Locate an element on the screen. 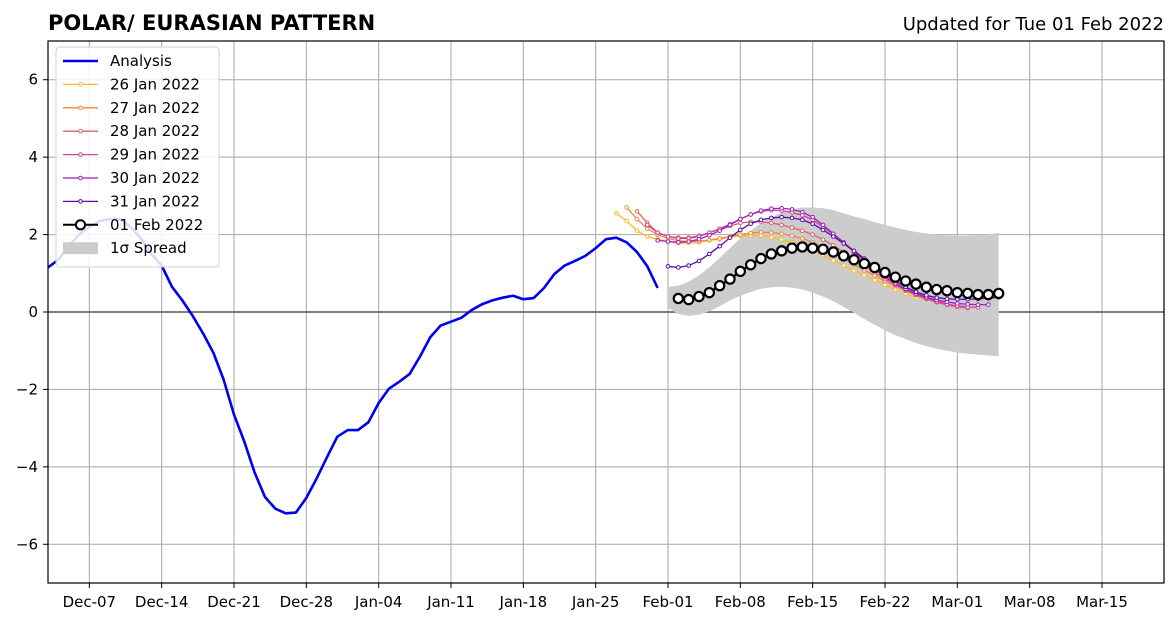  legend-swatch is located at coordinates (80, 248).